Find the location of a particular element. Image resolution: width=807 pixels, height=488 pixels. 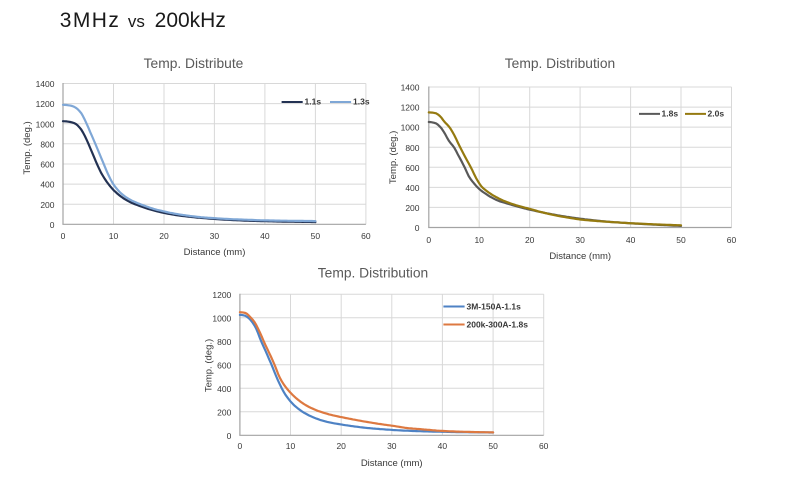

svg-text: 1.8s is located at coordinates (670, 114).